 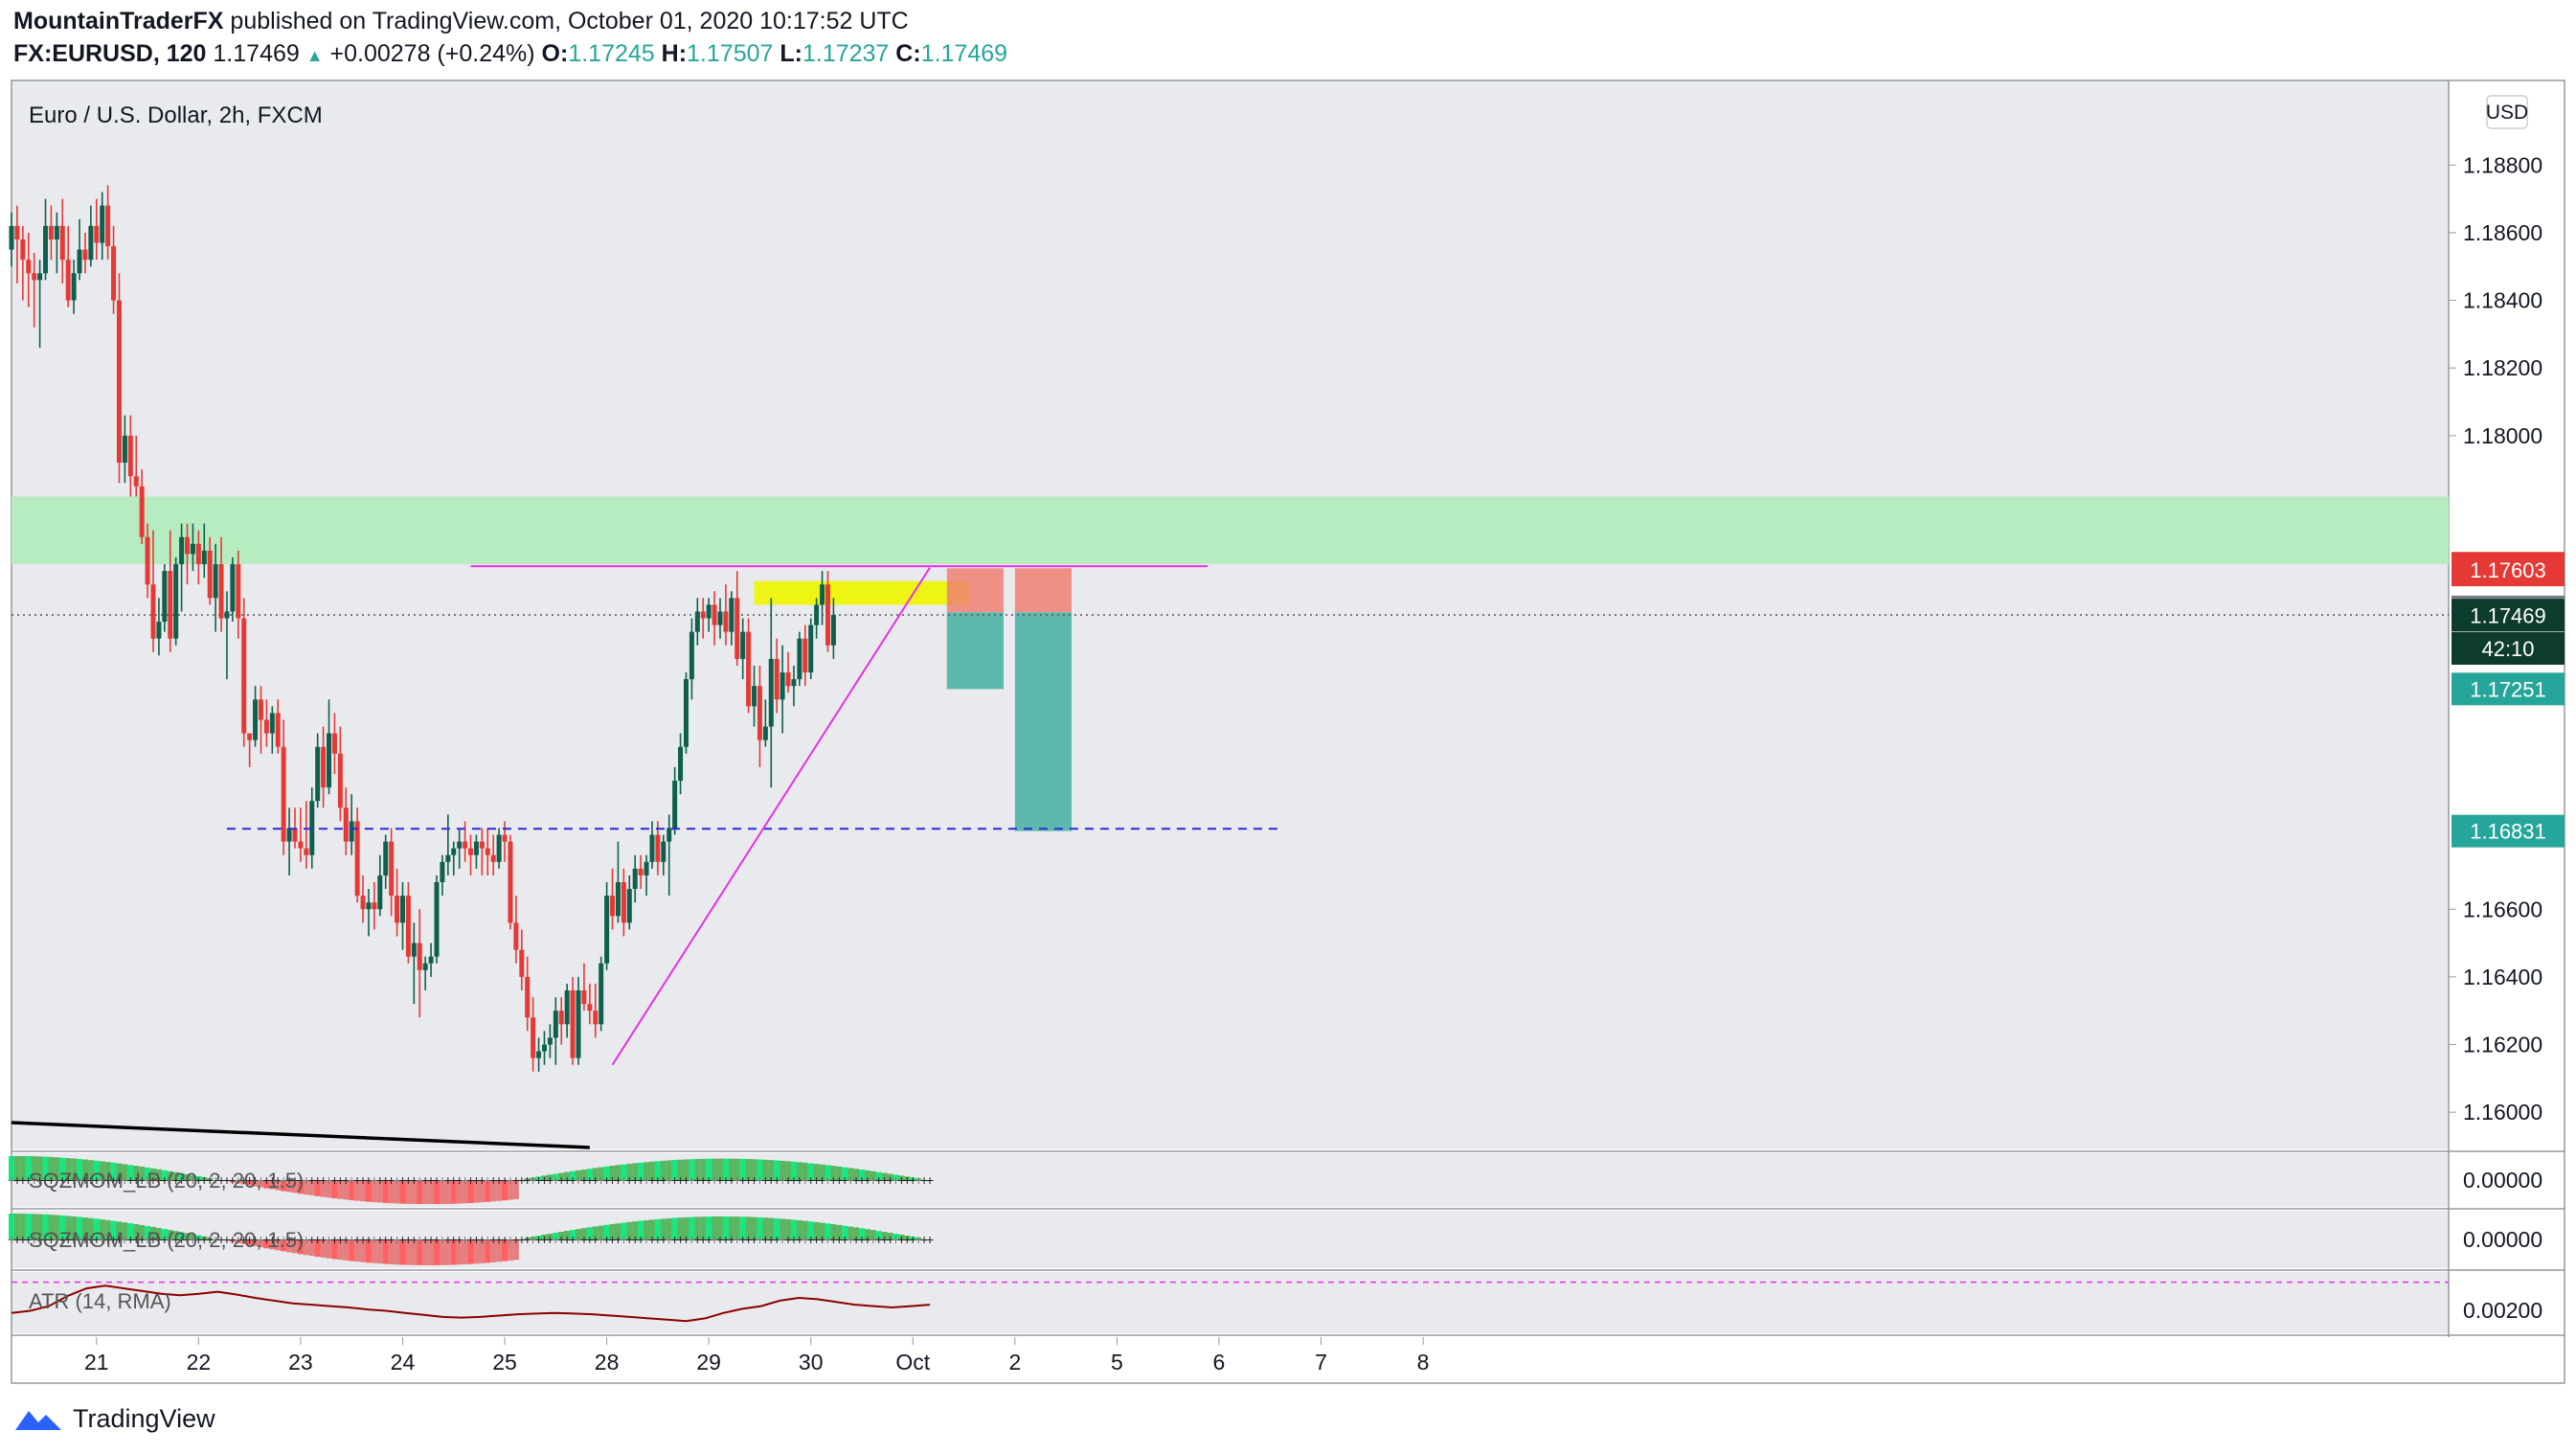 What do you see at coordinates (2502, 1045) in the screenshot?
I see `y-tick-label: 1.16200` at bounding box center [2502, 1045].